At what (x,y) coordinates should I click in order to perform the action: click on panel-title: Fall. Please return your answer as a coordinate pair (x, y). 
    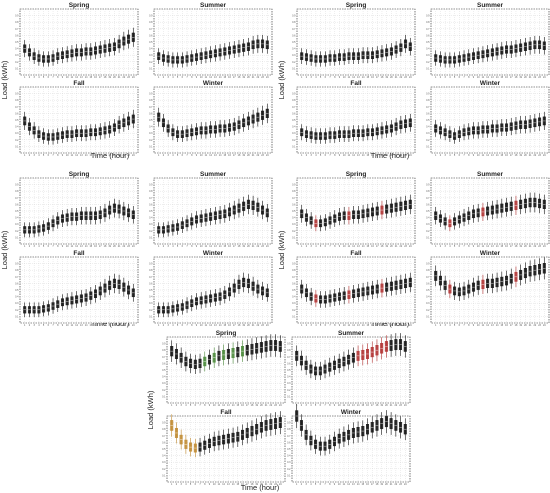
    Looking at the image, I should click on (355, 253).